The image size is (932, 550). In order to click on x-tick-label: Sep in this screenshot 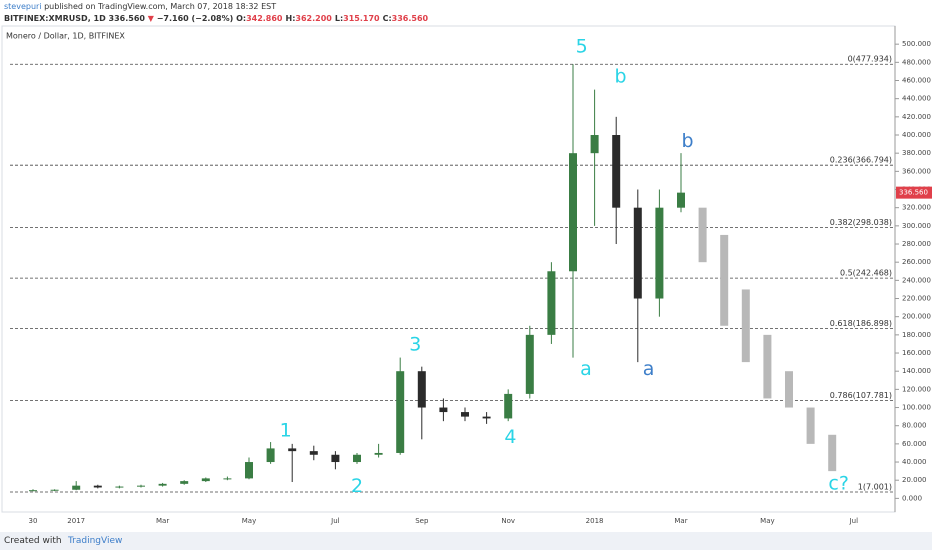, I will do `click(422, 521)`.